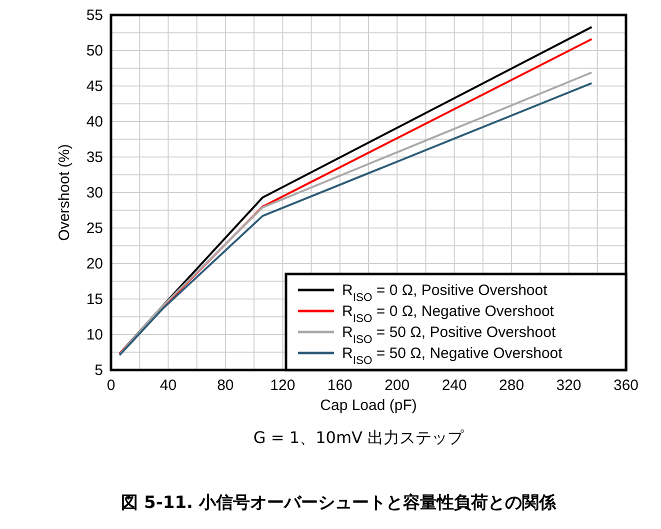  I want to click on x-tick-label: 280, so click(511, 385).